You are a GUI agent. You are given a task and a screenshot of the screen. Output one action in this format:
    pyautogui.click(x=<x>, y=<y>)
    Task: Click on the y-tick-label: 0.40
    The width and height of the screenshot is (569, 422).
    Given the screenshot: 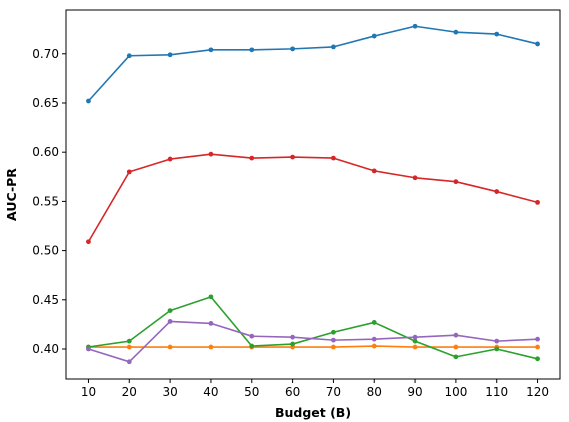 What is the action you would take?
    pyautogui.click(x=45, y=349)
    